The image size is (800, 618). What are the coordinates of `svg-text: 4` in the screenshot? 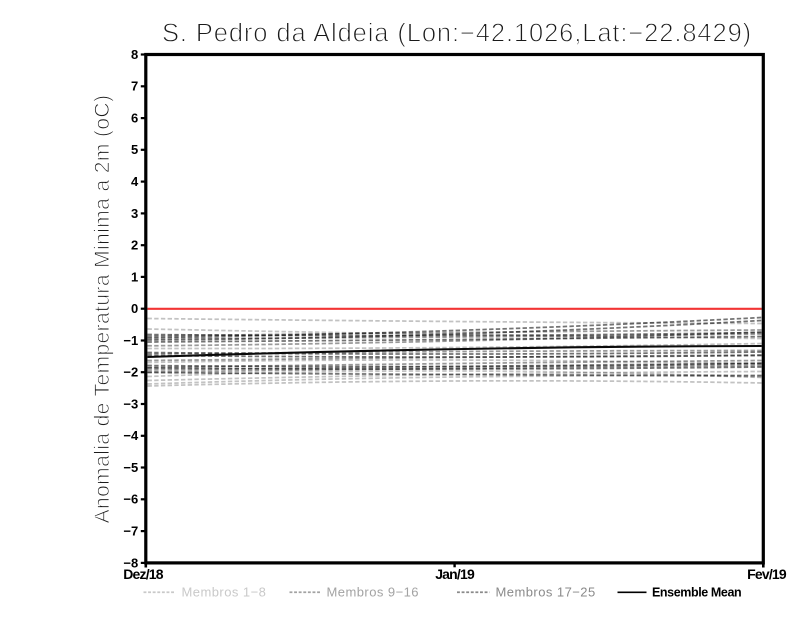 It's located at (135, 181).